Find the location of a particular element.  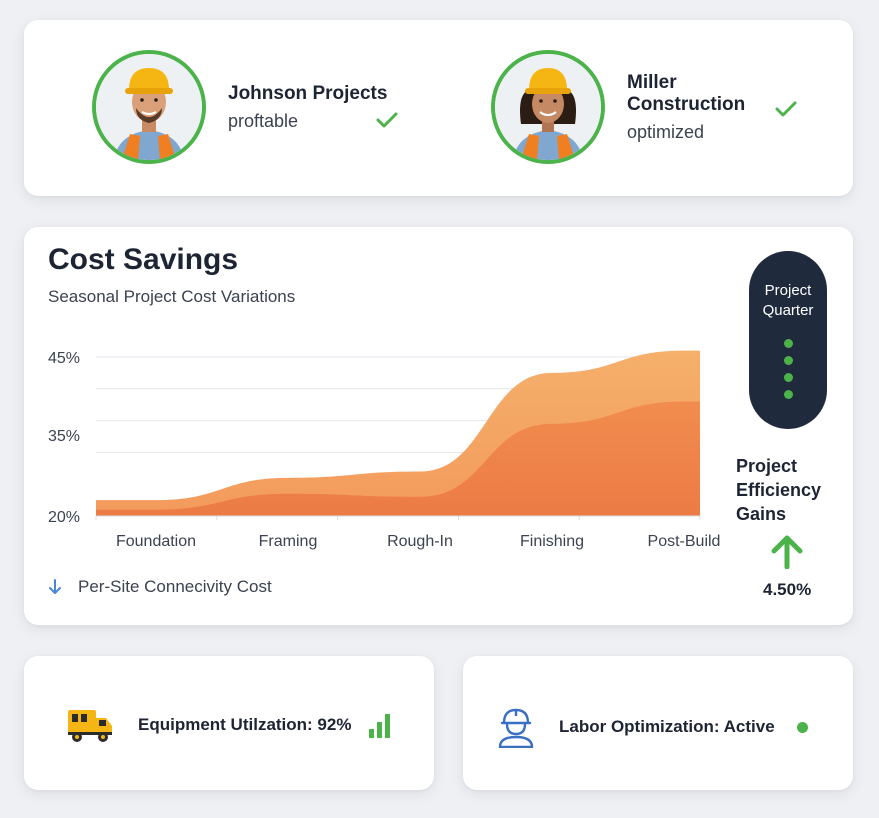

arrow-up-icon is located at coordinates (787, 552).